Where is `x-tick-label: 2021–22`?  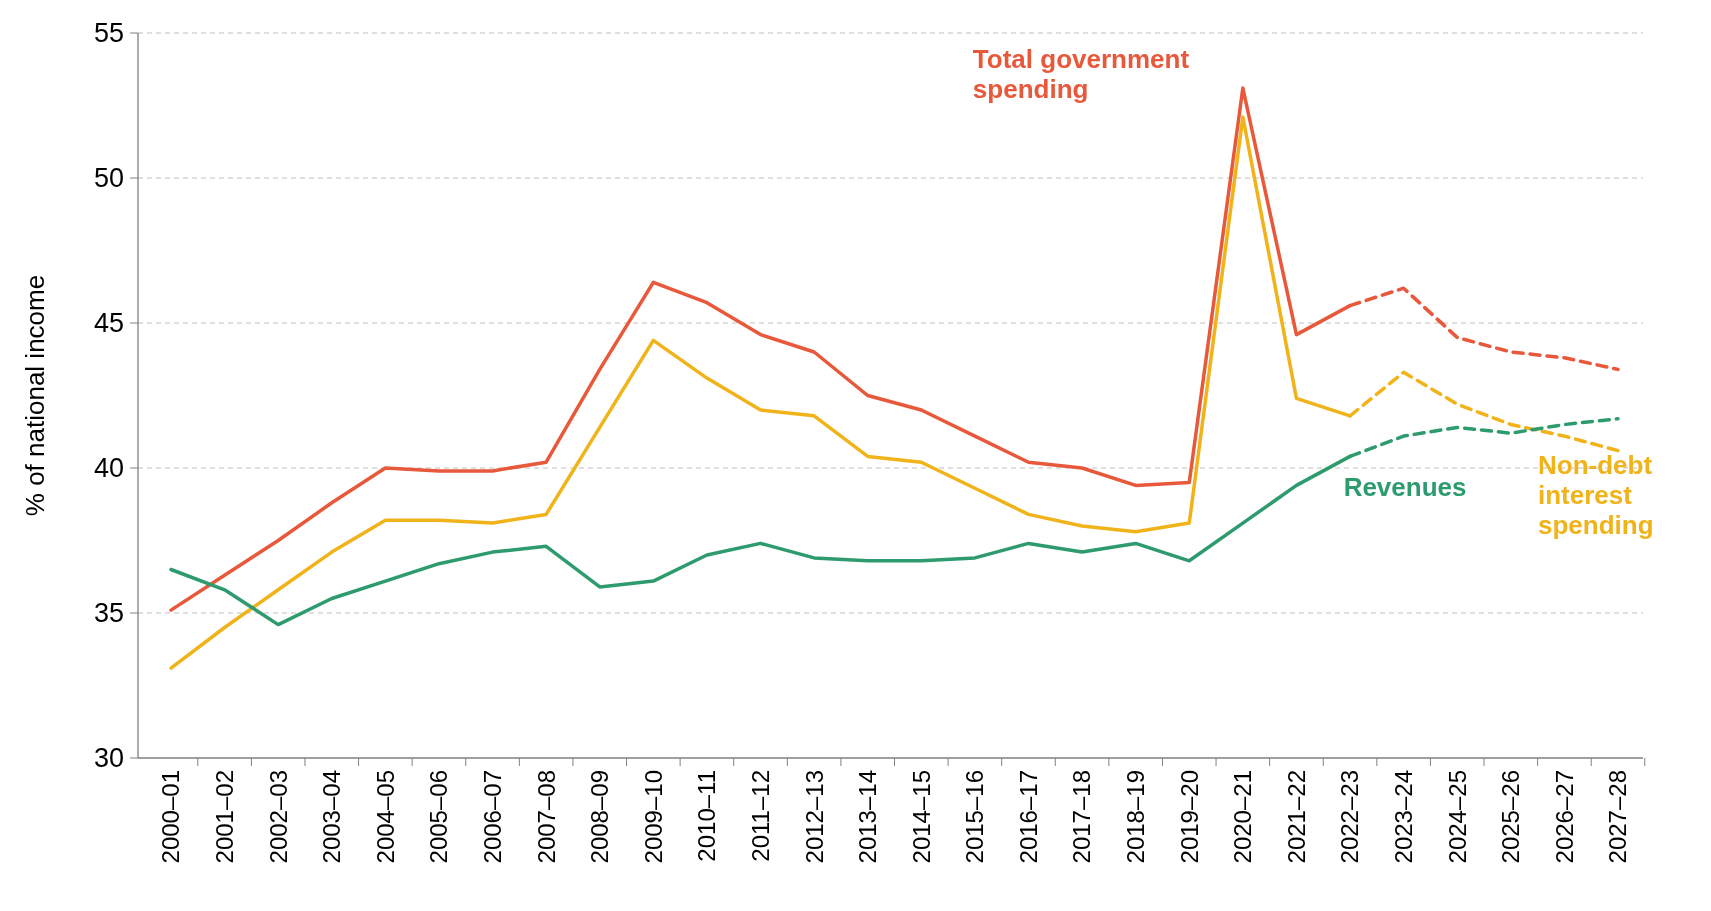 x-tick-label: 2021–22 is located at coordinates (1296, 817).